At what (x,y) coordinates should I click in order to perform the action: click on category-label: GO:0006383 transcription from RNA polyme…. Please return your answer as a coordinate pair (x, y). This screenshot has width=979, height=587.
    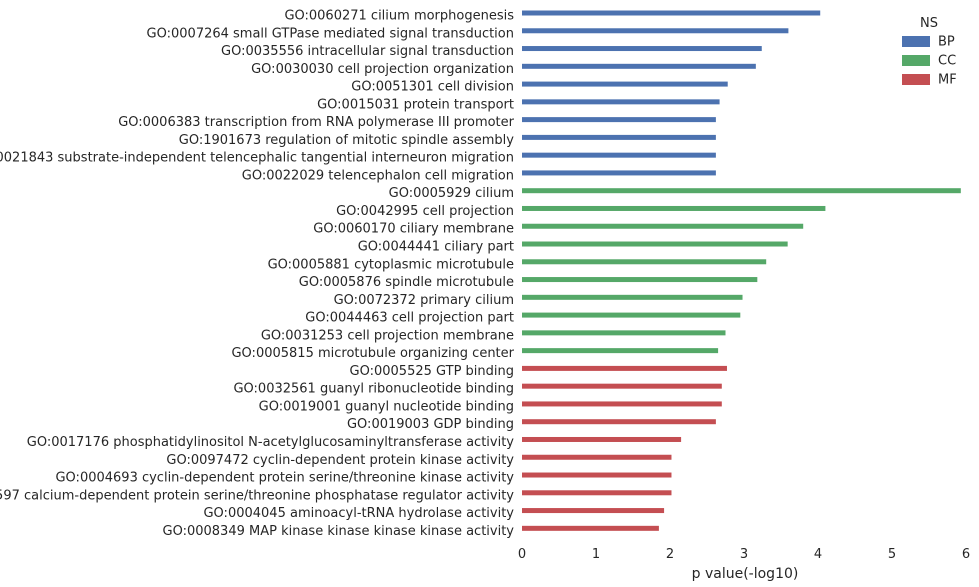
    Looking at the image, I should click on (316, 122).